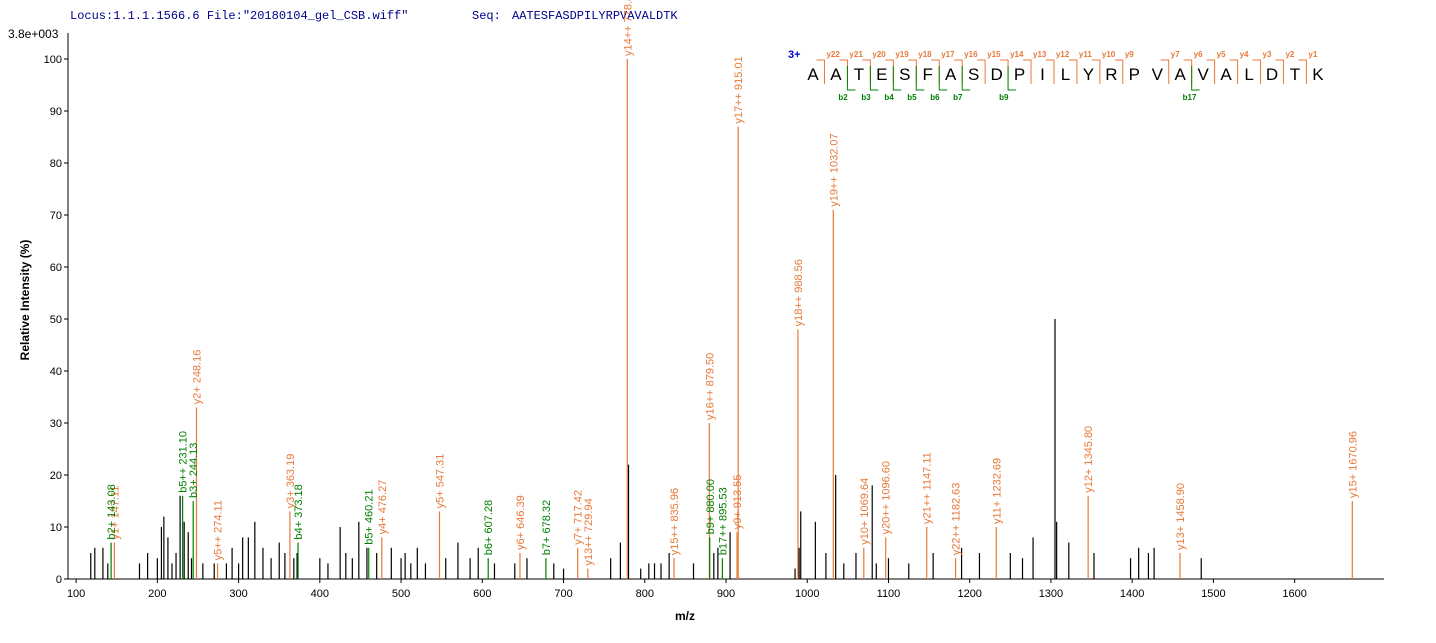 The height and width of the screenshot is (643, 1436). What do you see at coordinates (486, 16) in the screenshot?
I see `seq-label: Seq:` at bounding box center [486, 16].